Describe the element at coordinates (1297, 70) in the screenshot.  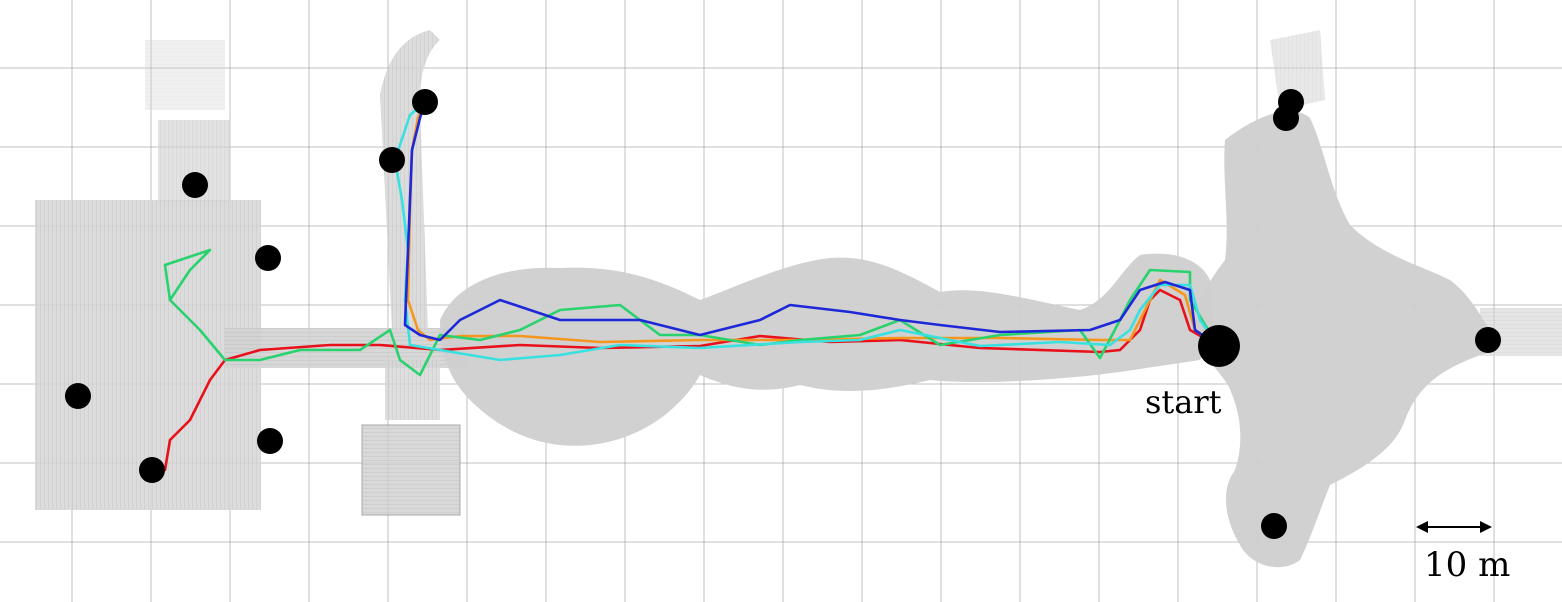
I see `cloud-top-right` at that location.